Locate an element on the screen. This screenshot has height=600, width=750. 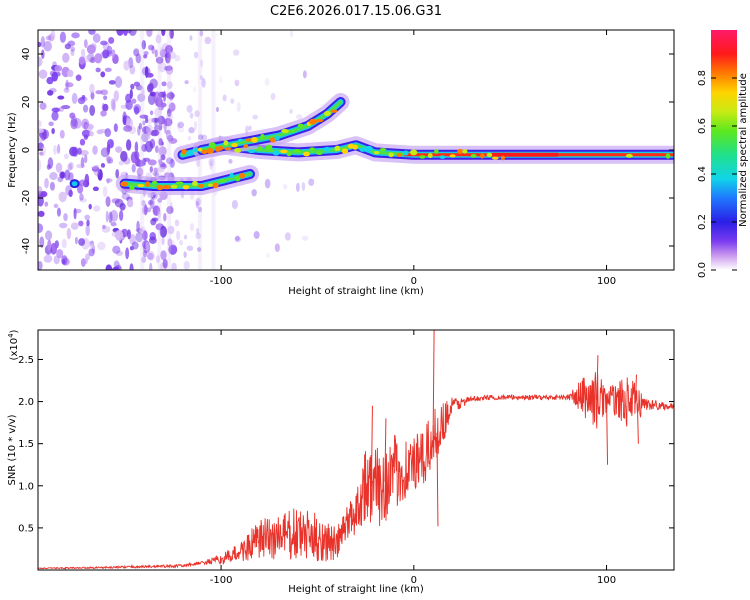
y-tick-label: 0 is located at coordinates (26, 150).